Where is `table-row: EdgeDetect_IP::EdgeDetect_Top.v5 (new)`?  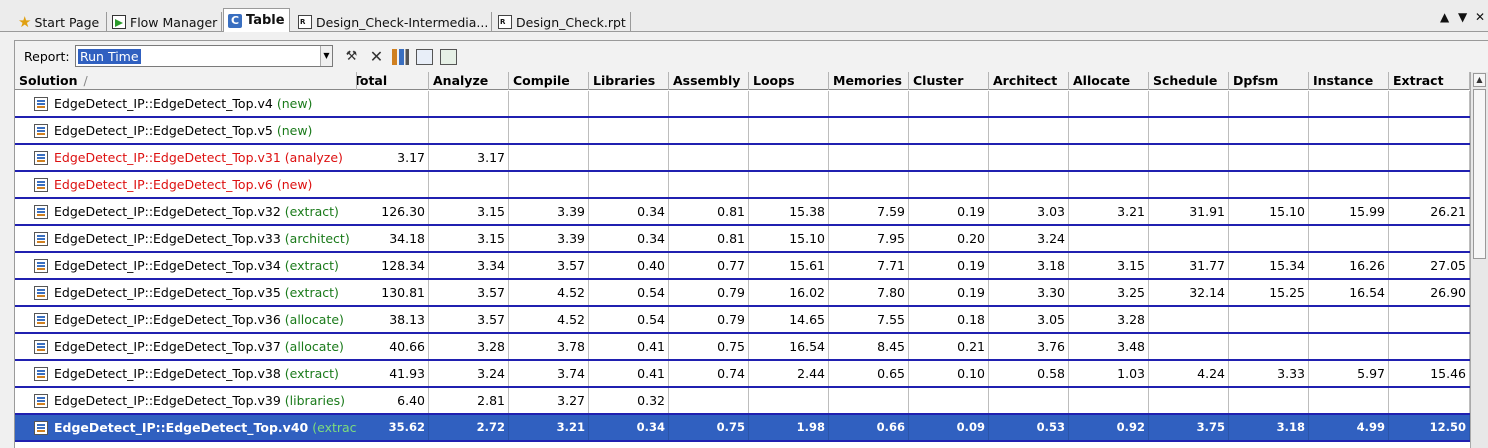
table-row: EdgeDetect_IP::EdgeDetect_Top.v5 (new) is located at coordinates (742, 131).